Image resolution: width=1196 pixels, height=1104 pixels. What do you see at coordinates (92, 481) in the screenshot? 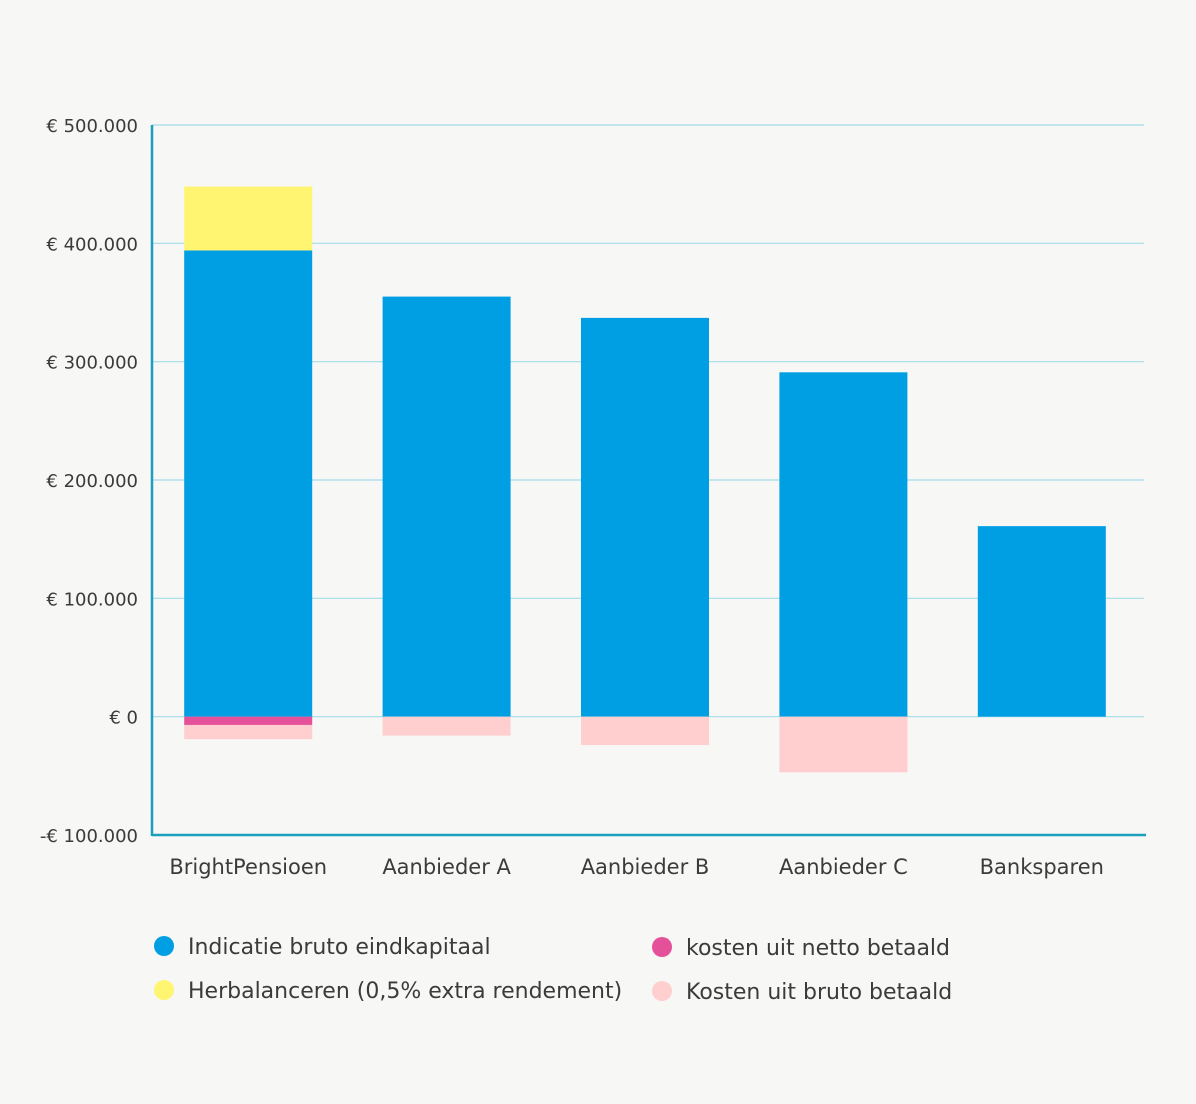
I see `y-tick-label: € 200.000` at bounding box center [92, 481].